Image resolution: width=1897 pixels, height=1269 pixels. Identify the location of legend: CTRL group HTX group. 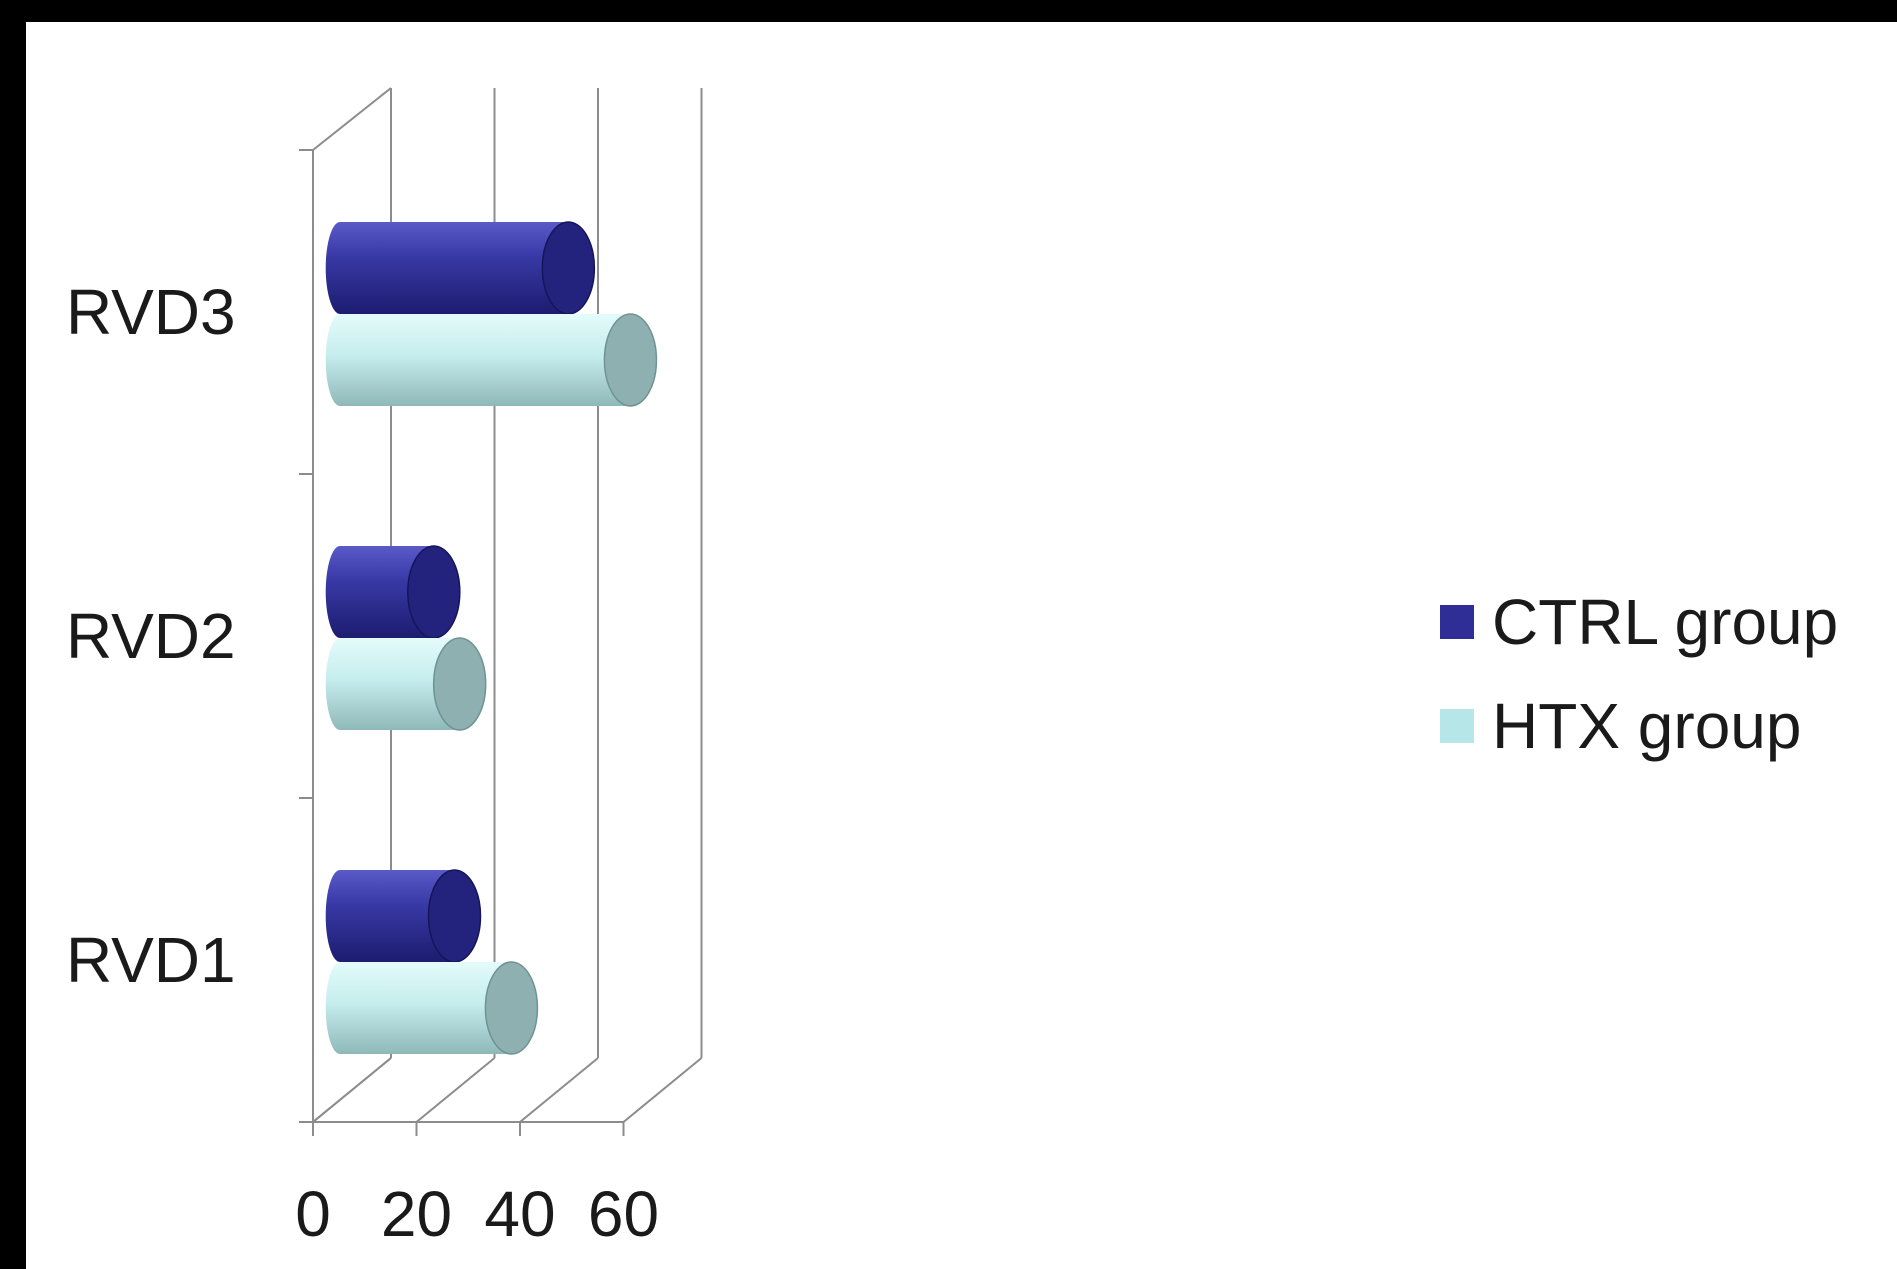
(1639, 674).